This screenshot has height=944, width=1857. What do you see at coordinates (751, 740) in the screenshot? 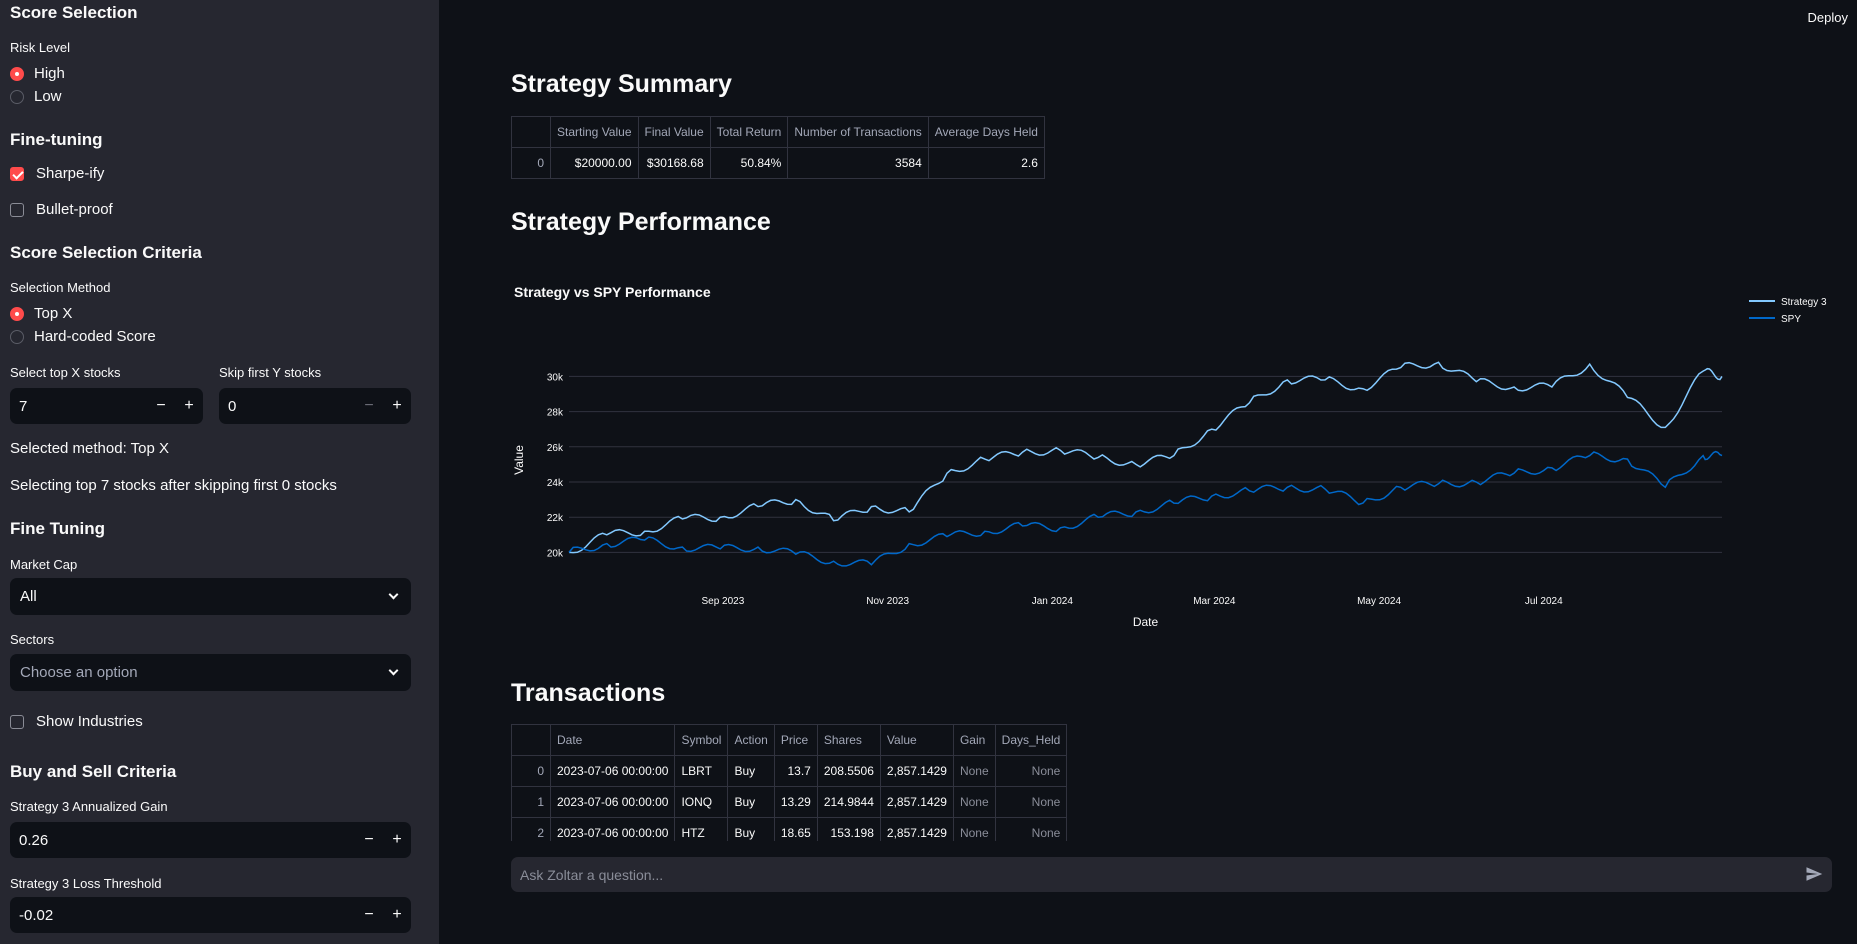
I see `transaction-header-cell: Action` at bounding box center [751, 740].